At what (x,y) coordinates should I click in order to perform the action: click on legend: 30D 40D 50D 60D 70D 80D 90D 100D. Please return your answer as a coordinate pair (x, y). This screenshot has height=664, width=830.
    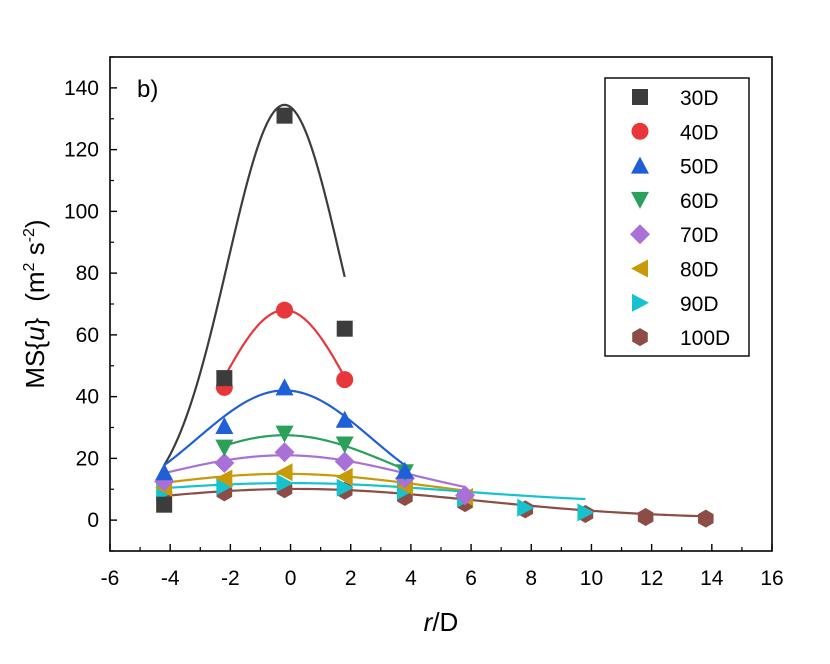
    Looking at the image, I should click on (677, 217).